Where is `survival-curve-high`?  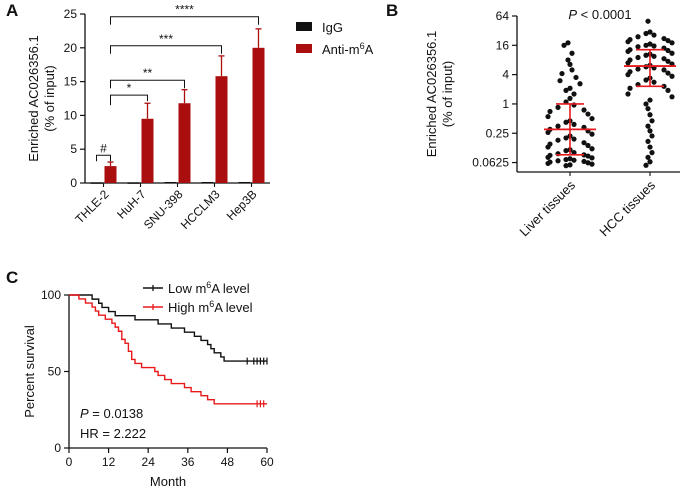 survival-curve-high is located at coordinates (168, 349).